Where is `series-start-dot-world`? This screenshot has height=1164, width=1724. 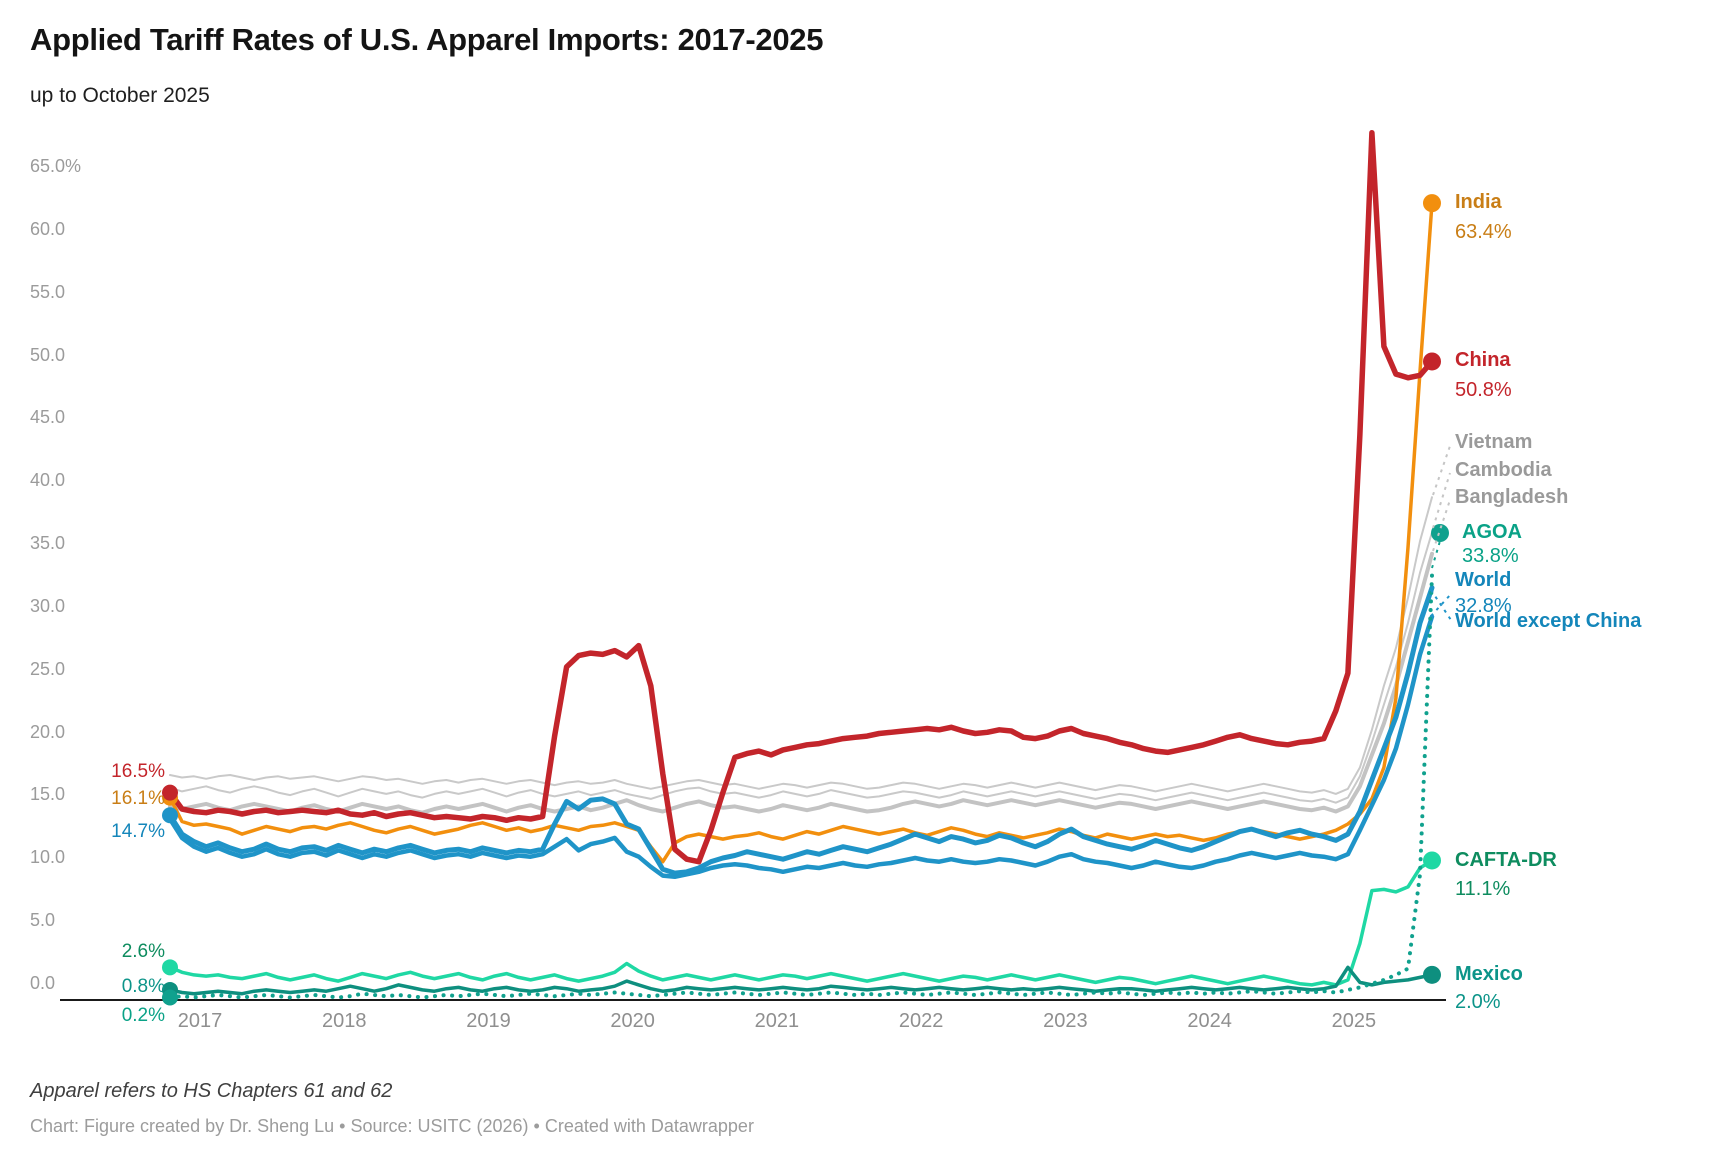
series-start-dot-world is located at coordinates (170, 815).